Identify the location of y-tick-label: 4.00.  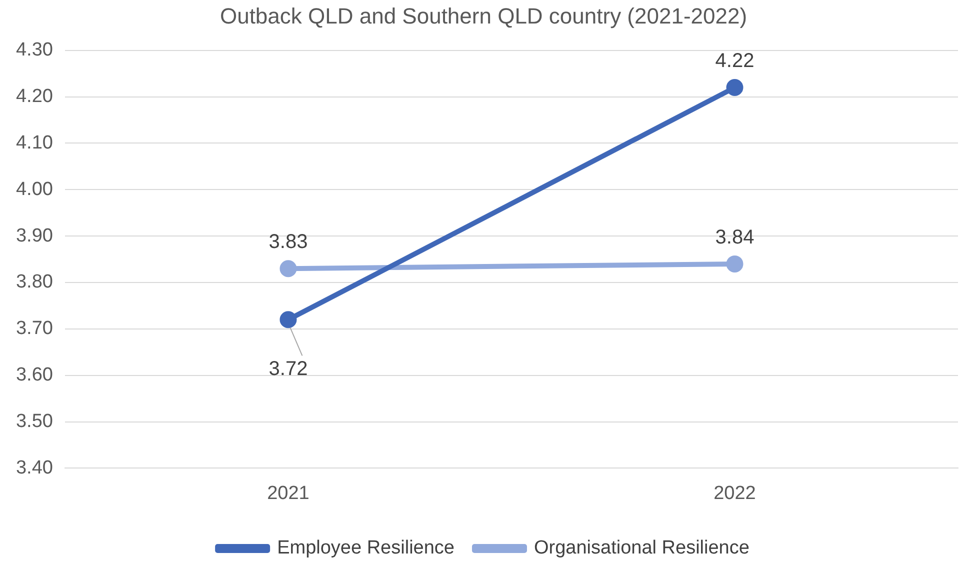
(34, 189).